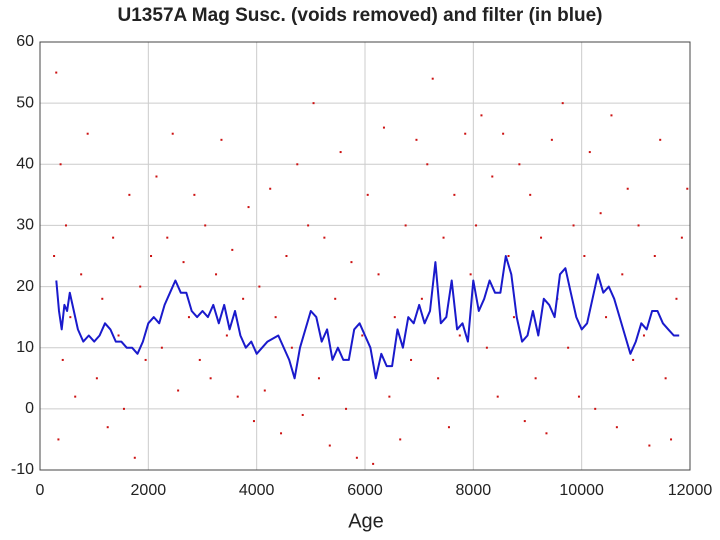 This screenshot has height=540, width=720. What do you see at coordinates (25, 164) in the screenshot?
I see `y-tick-label: 40` at bounding box center [25, 164].